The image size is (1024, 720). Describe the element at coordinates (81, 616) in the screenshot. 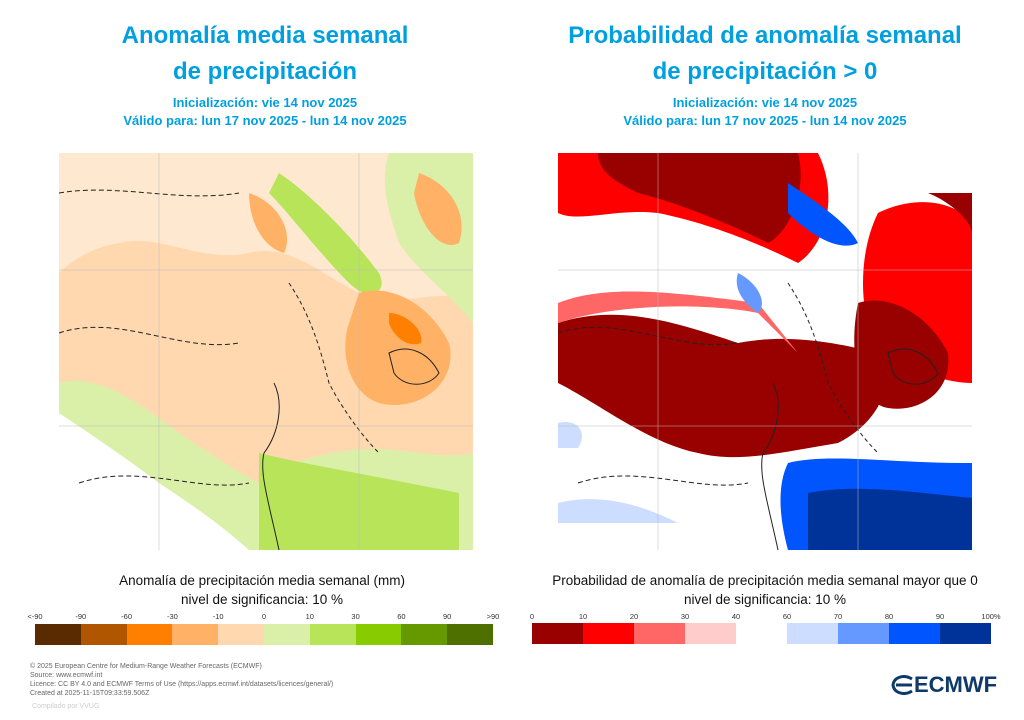

I see `legend-tick-label: -90` at that location.